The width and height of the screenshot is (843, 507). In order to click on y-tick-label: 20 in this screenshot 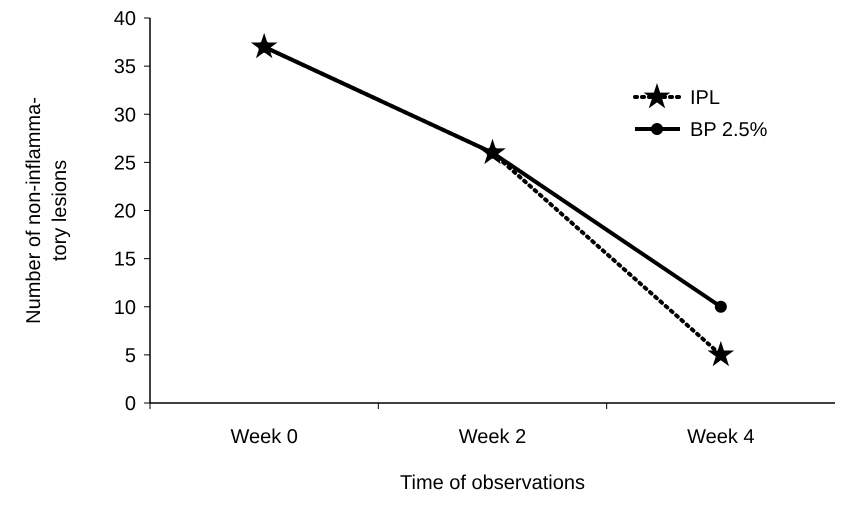, I will do `click(125, 211)`.